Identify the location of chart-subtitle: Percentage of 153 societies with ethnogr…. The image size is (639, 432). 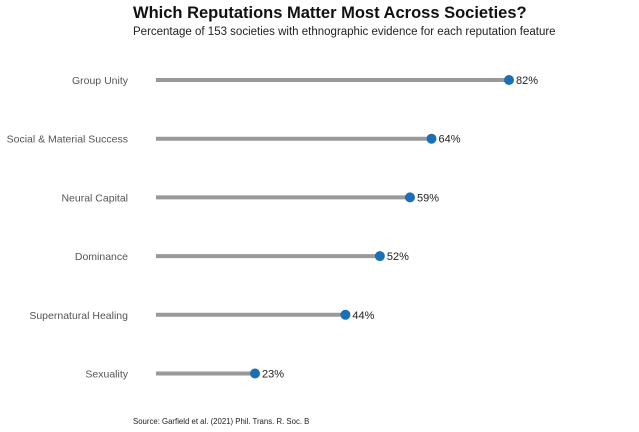
(344, 32).